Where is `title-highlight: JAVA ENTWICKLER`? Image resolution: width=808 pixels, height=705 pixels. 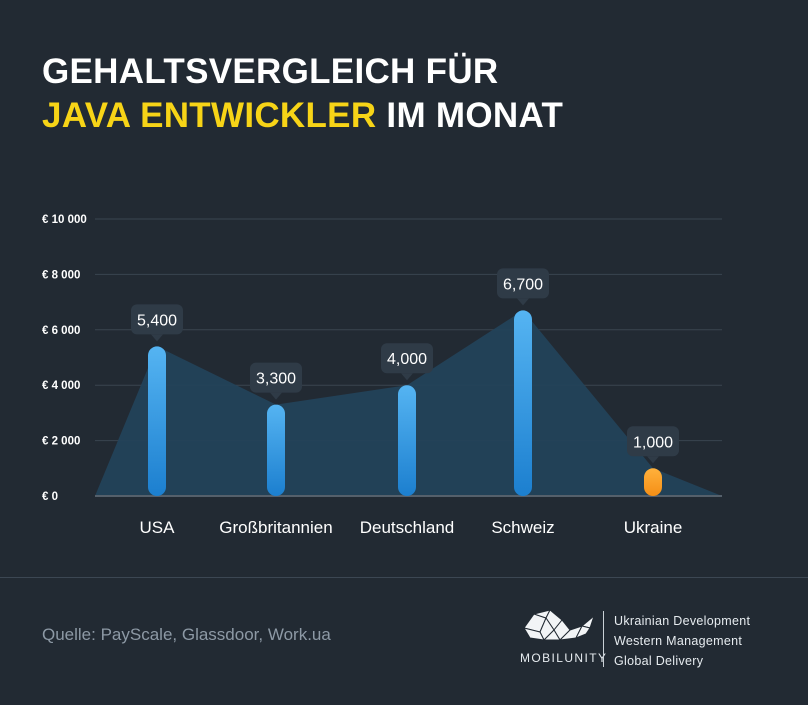 title-highlight: JAVA ENTWICKLER is located at coordinates (209, 115).